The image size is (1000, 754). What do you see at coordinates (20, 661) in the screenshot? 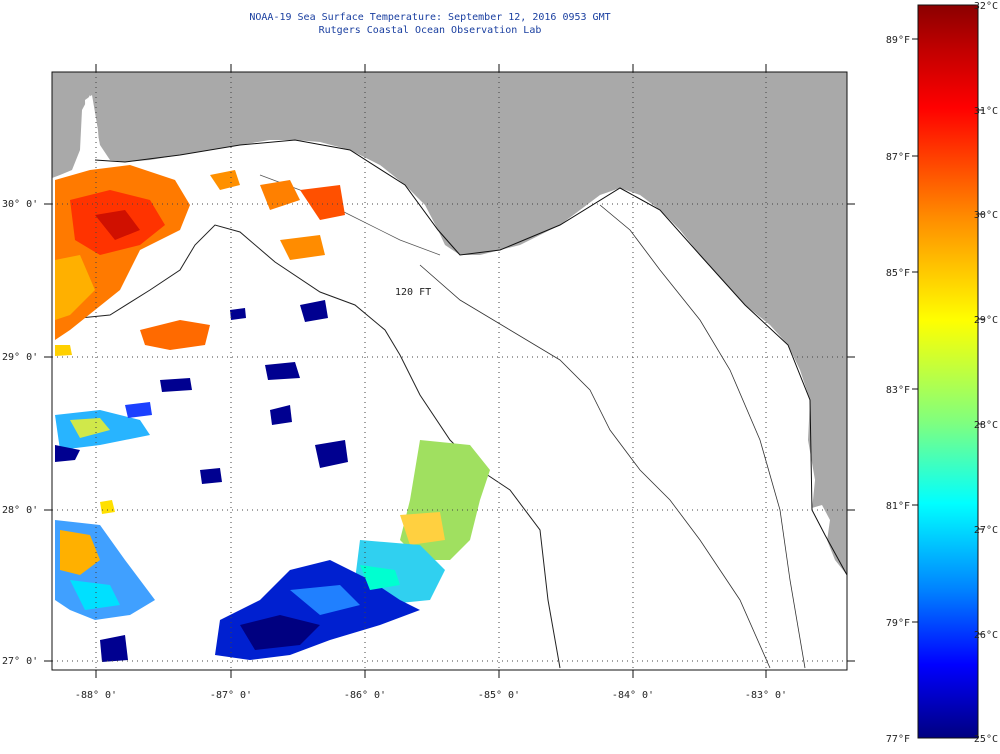
I see `lat-label: 27° 0'` at bounding box center [20, 661].